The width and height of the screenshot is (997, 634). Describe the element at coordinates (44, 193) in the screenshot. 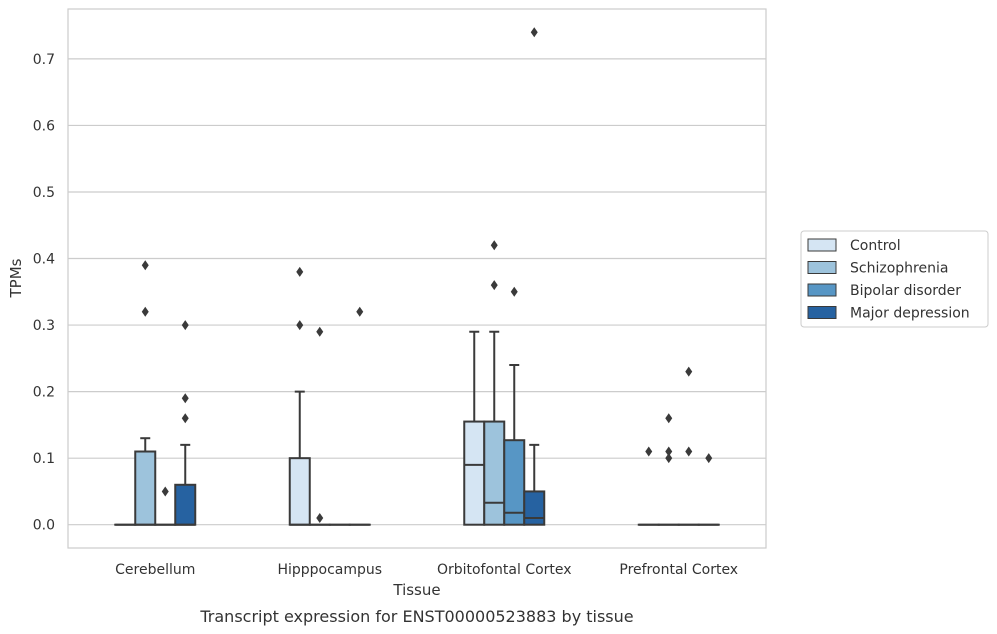

I see `y-tick-label: 0.5` at that location.